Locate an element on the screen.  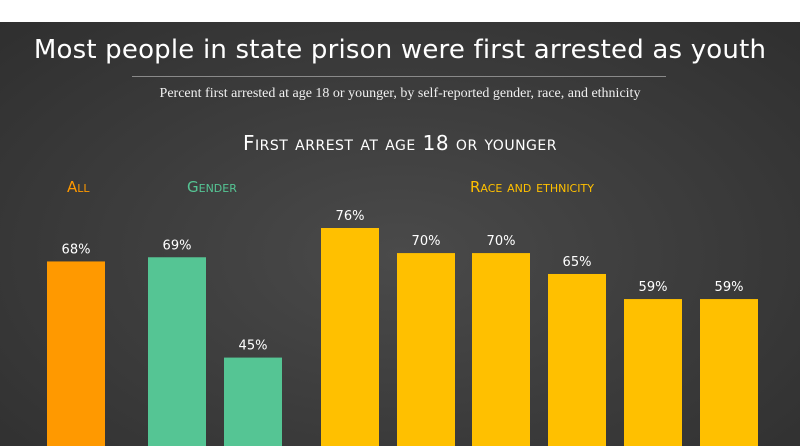
group-label-race: Race and ethnicity is located at coordinates (532, 187).